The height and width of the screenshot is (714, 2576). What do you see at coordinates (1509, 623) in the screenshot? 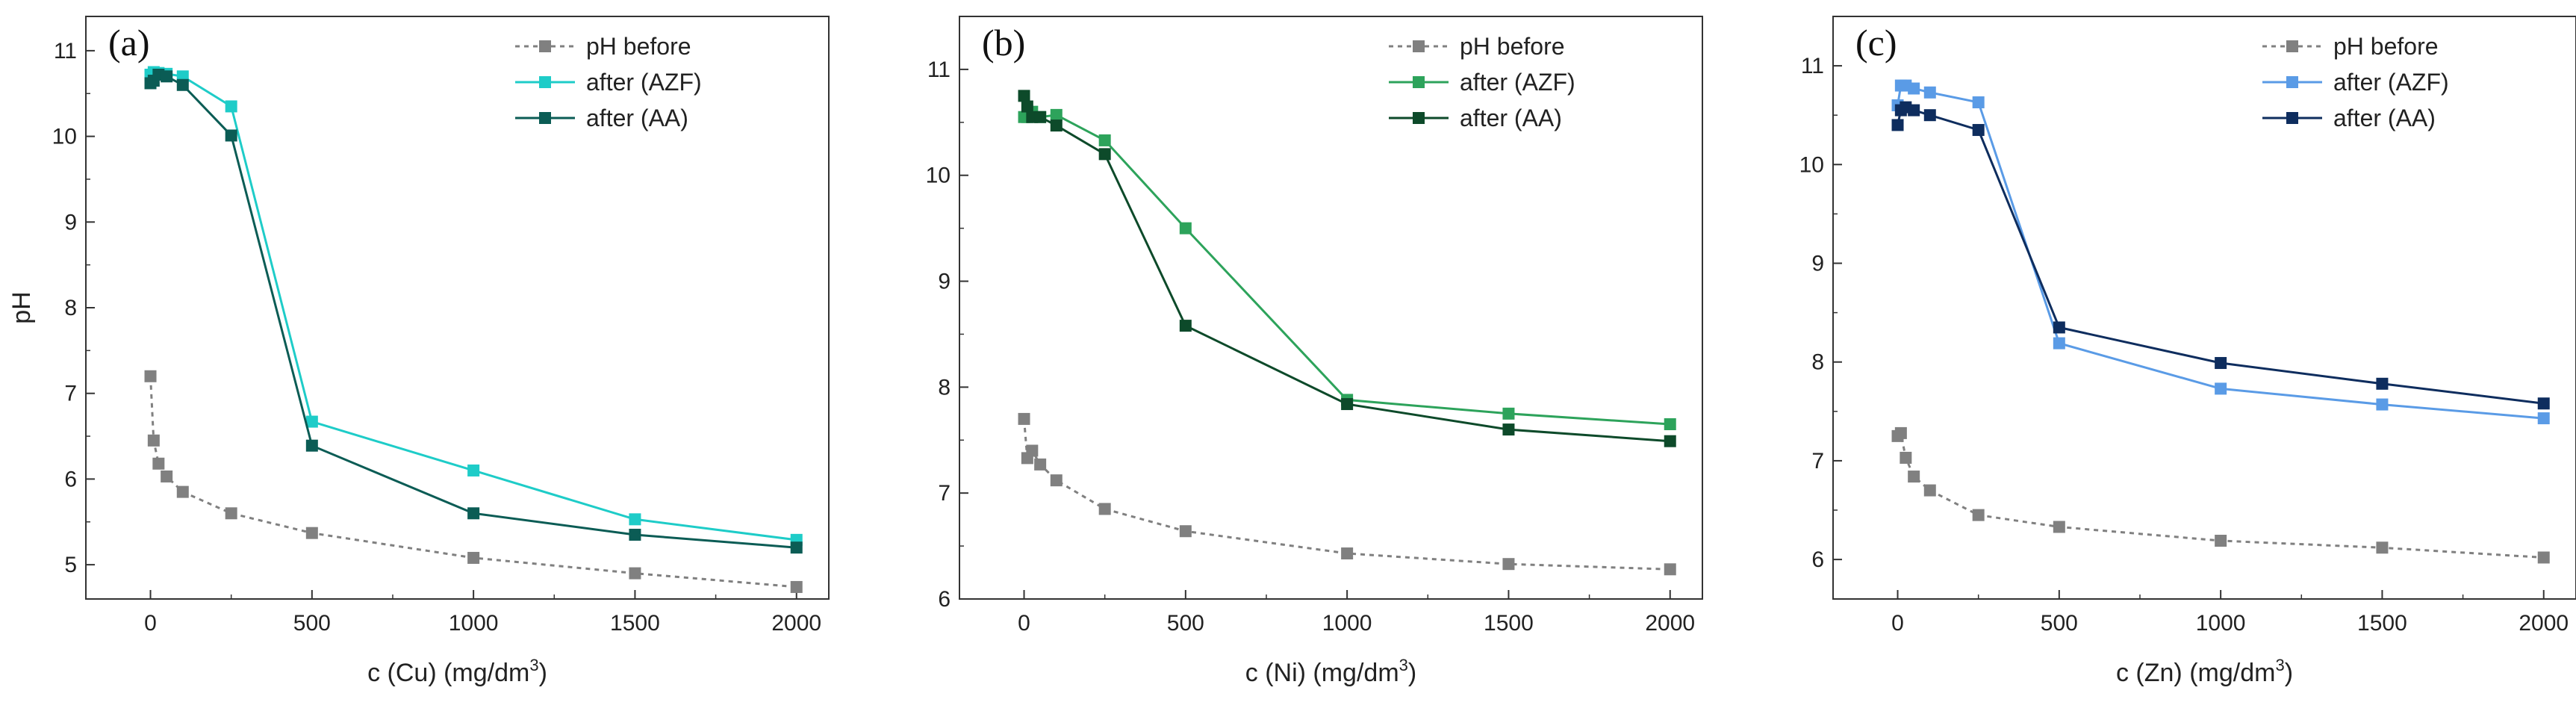
I see `x-tick-label: 1500` at bounding box center [1509, 623].